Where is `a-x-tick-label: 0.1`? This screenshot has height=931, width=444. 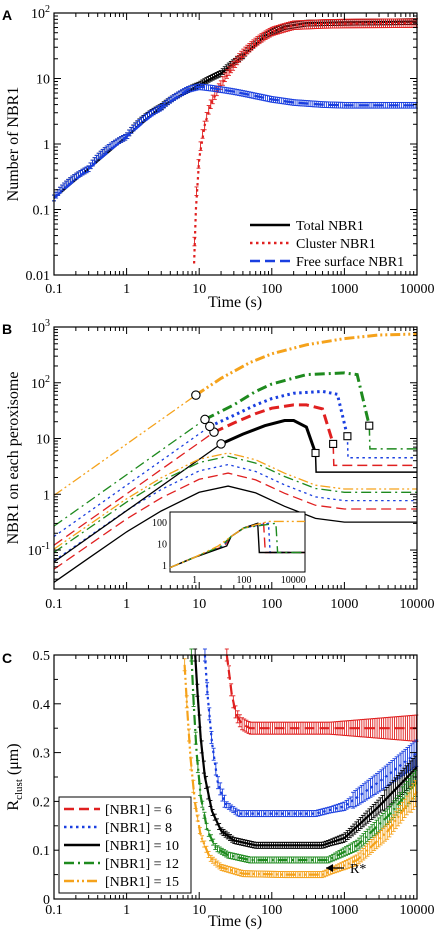 a-x-tick-label: 0.1 is located at coordinates (54, 289).